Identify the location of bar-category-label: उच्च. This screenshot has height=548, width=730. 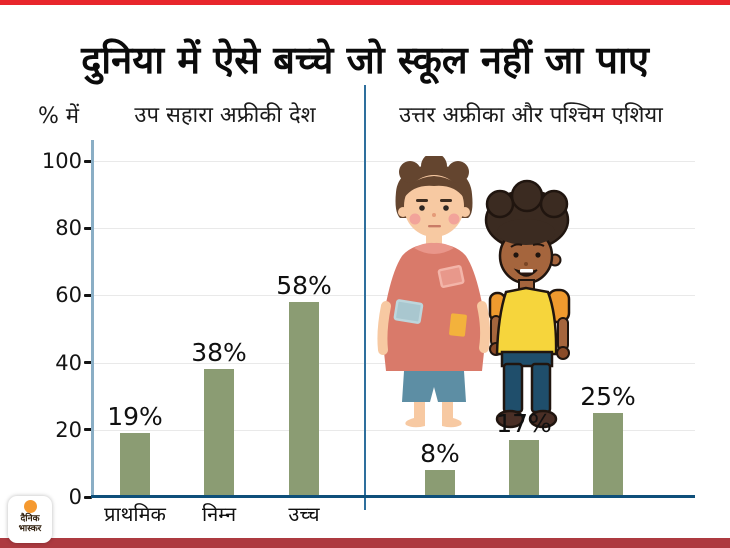
(304, 514).